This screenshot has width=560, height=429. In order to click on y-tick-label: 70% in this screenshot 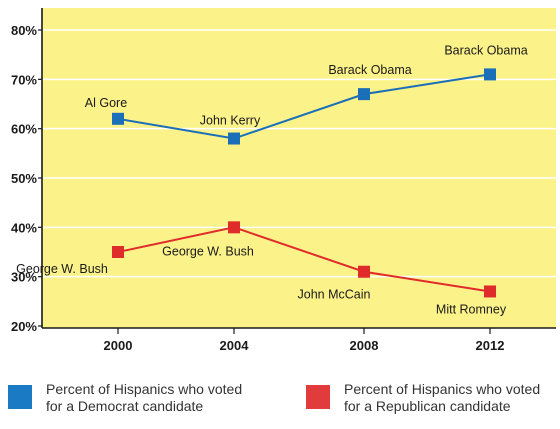, I will do `click(24, 79)`.